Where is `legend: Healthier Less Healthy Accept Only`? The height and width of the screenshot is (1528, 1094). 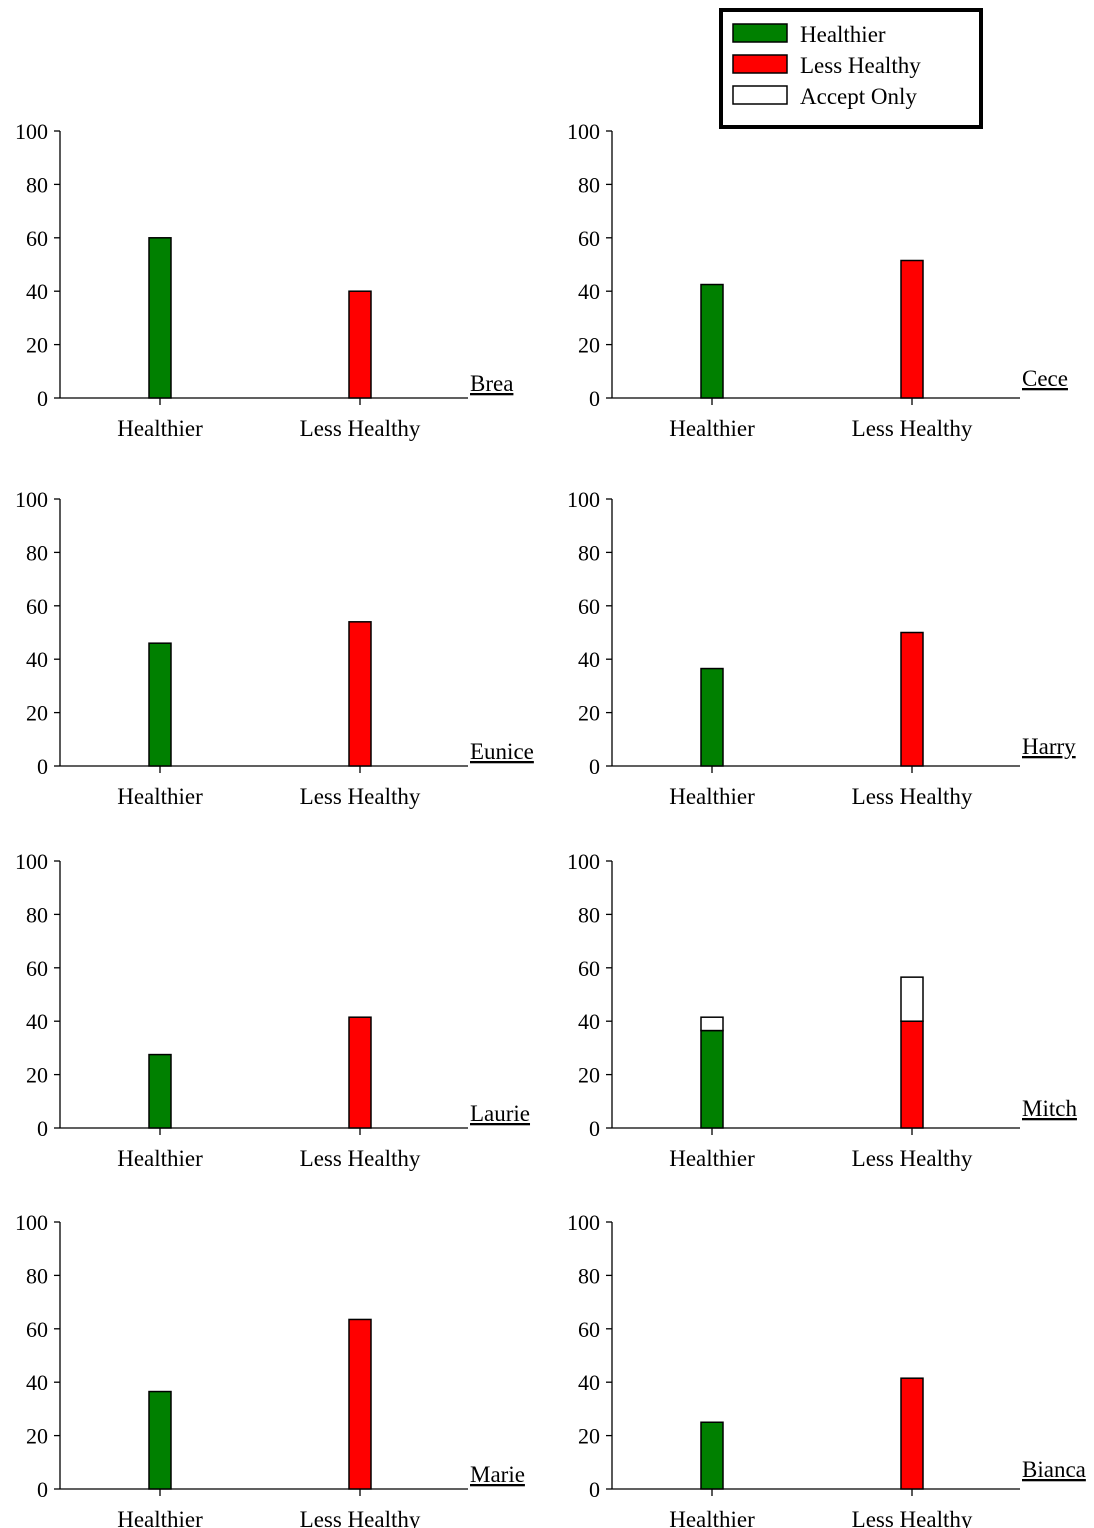
legend: Healthier Less Healthy Accept Only is located at coordinates (851, 68).